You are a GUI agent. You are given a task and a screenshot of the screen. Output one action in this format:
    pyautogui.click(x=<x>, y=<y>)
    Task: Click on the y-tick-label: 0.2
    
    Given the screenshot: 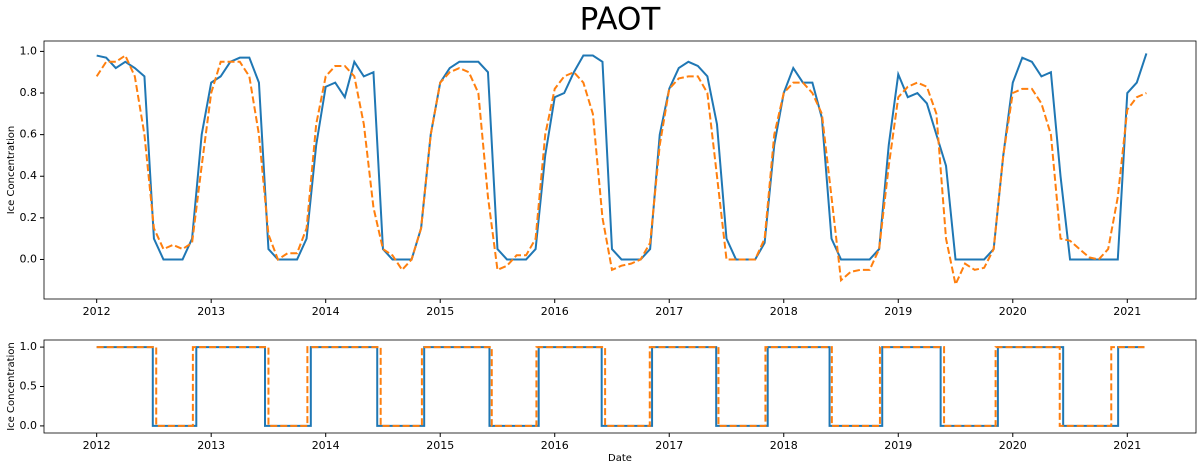 What is the action you would take?
    pyautogui.click(x=29, y=217)
    